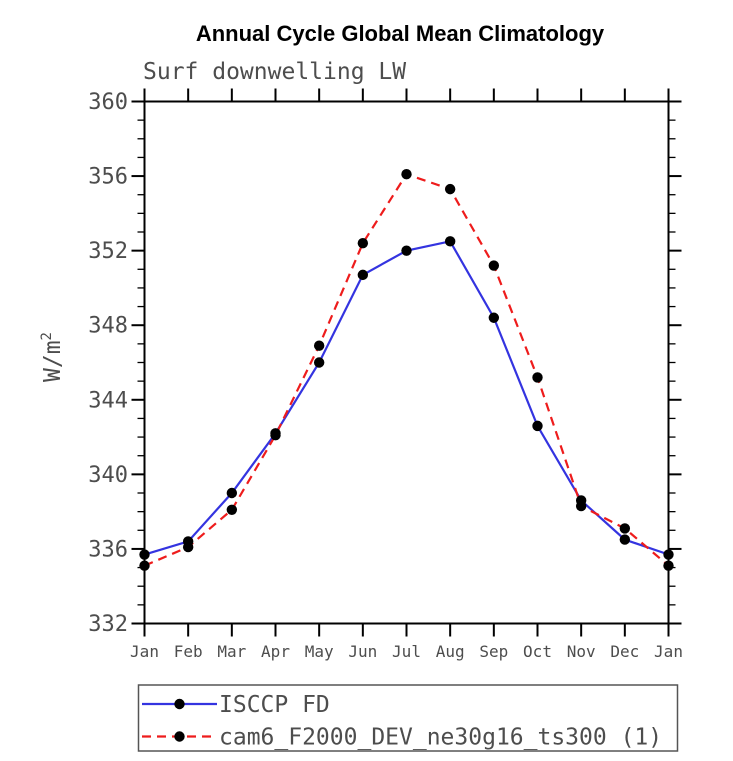  Describe the element at coordinates (108, 549) in the screenshot. I see `y-tick-label: 336` at that location.